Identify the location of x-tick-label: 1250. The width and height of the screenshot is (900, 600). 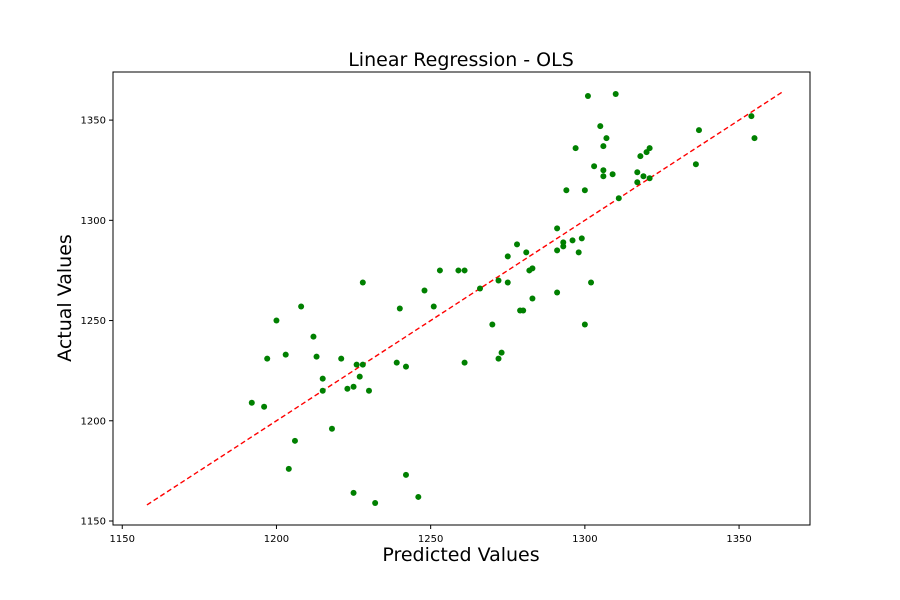
(430, 539).